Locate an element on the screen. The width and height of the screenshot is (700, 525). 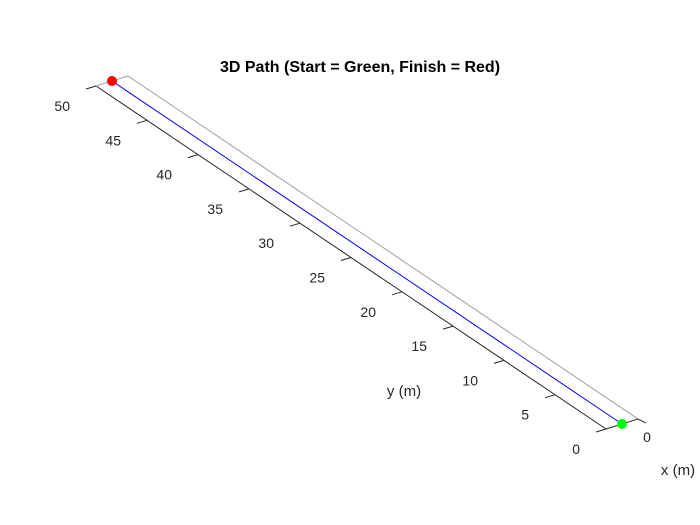
y-tick-label: 20 is located at coordinates (368, 312).